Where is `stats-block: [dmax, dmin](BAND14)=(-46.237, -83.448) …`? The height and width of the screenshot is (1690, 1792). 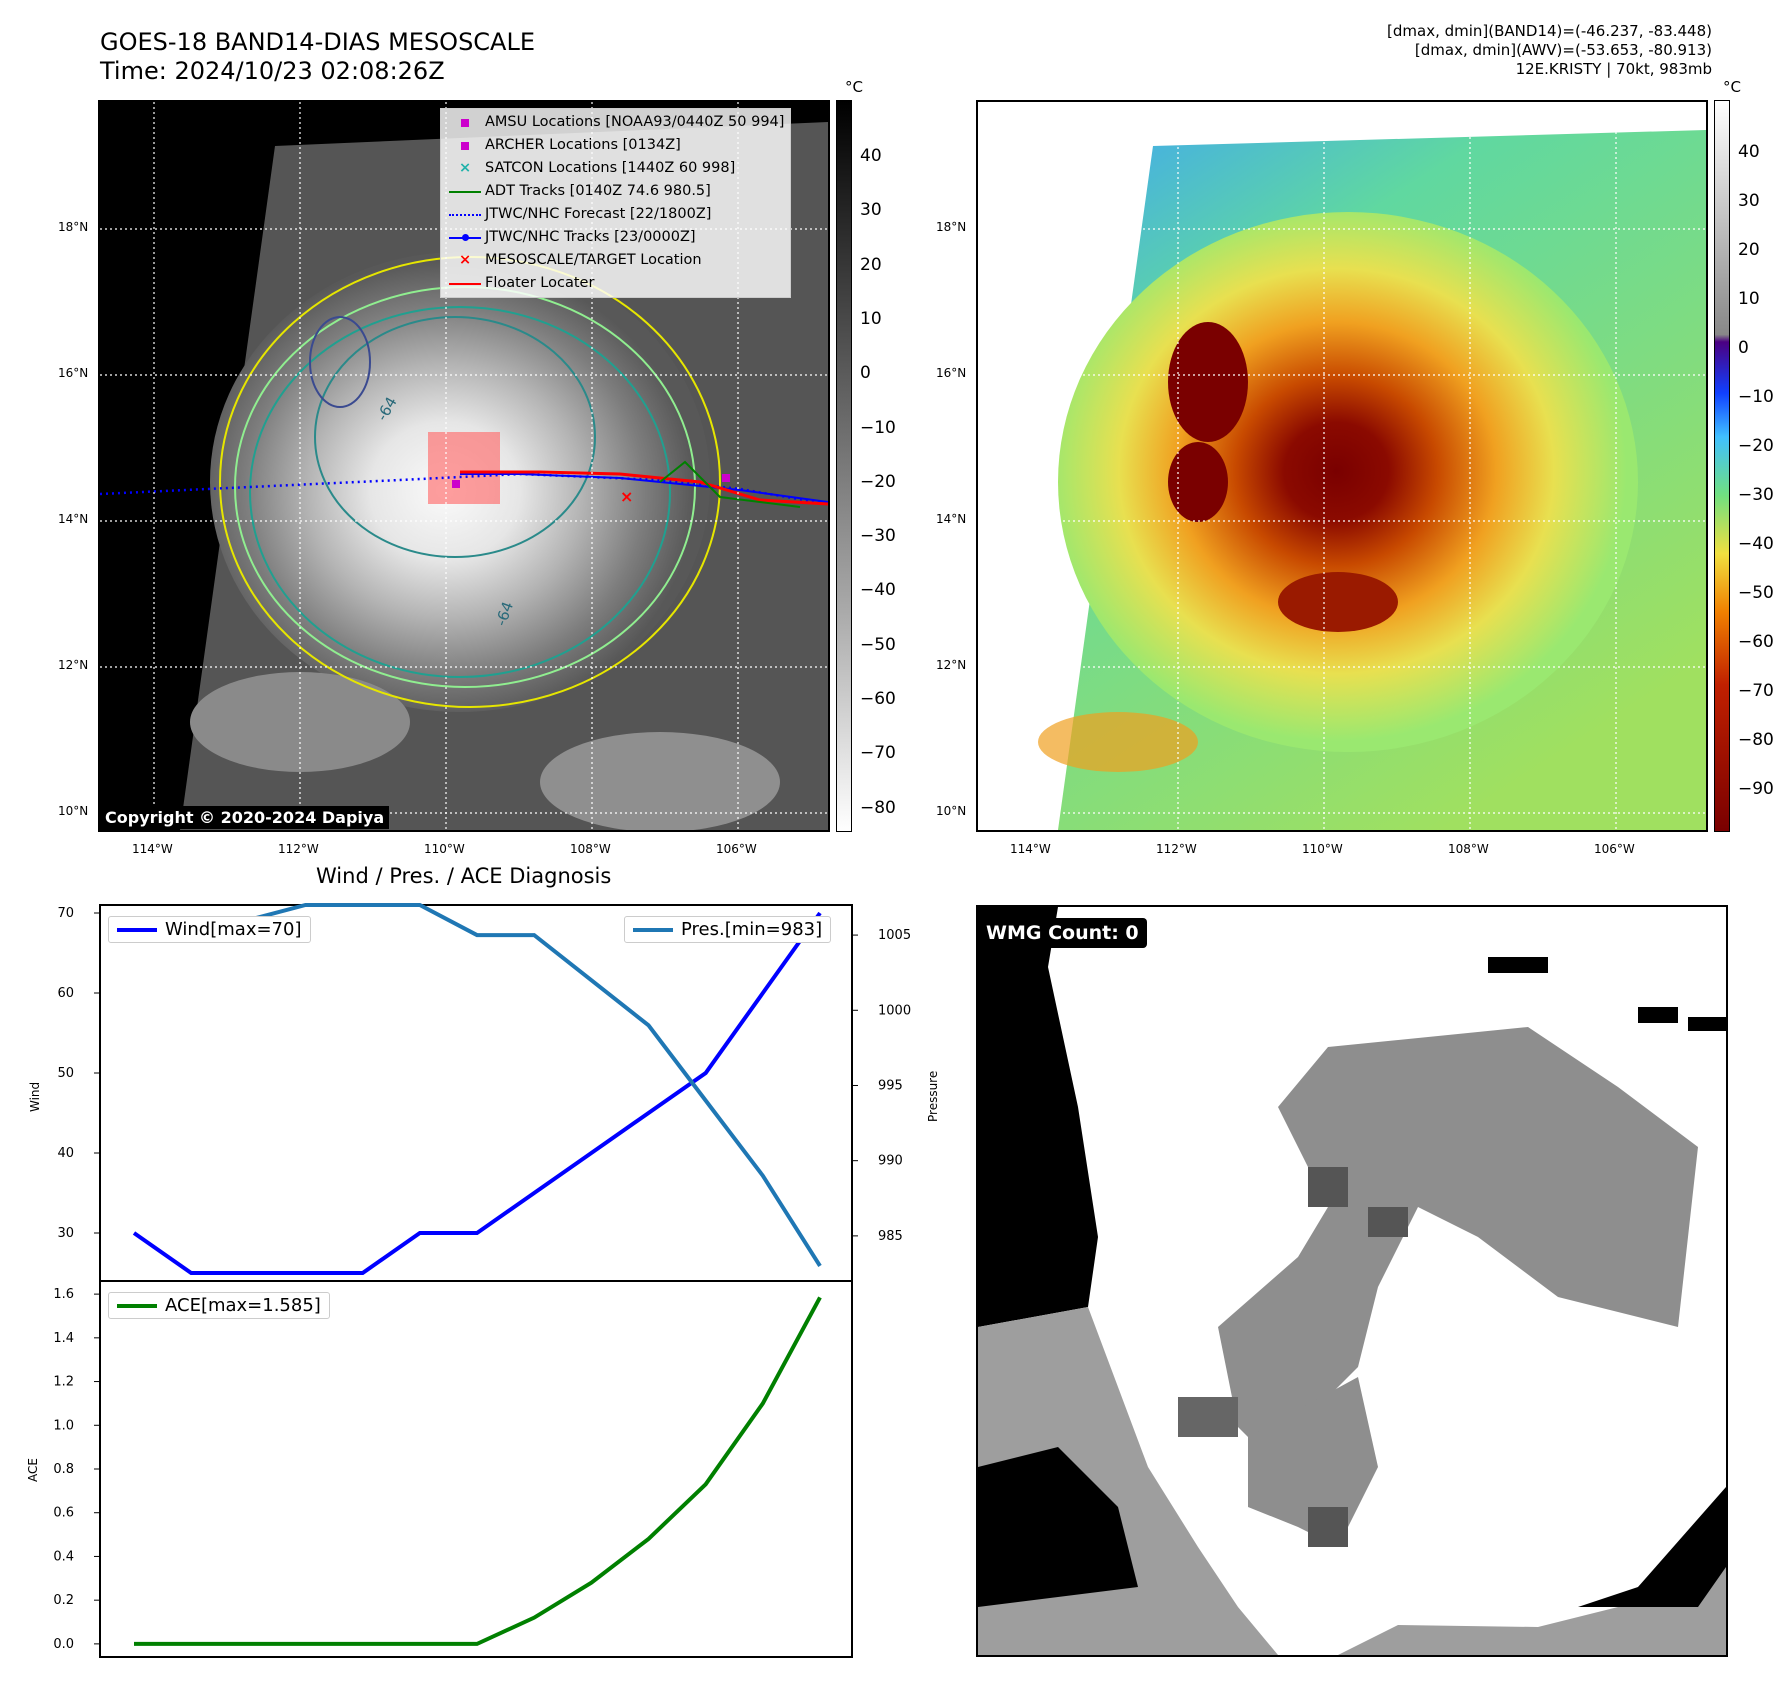 stats-block: [dmax, dmin](BAND14)=(-46.237, -83.448) … is located at coordinates (1549, 50).